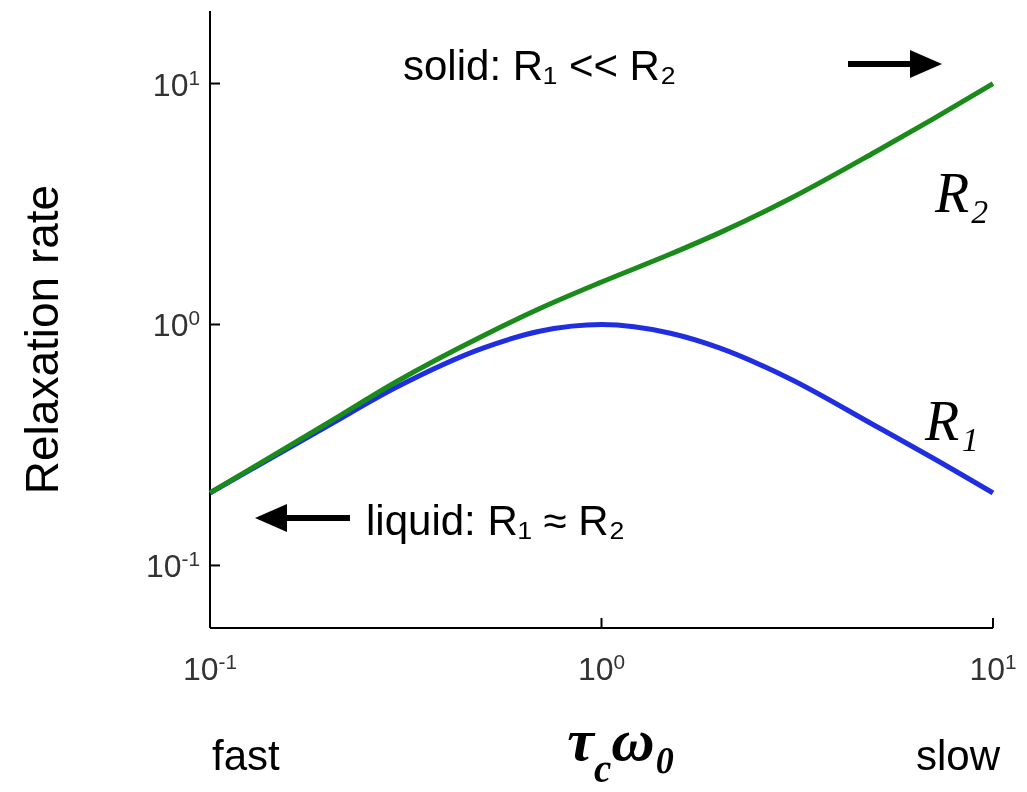 This screenshot has height=792, width=1027. Describe the element at coordinates (958, 755) in the screenshot. I see `text: slow` at that location.